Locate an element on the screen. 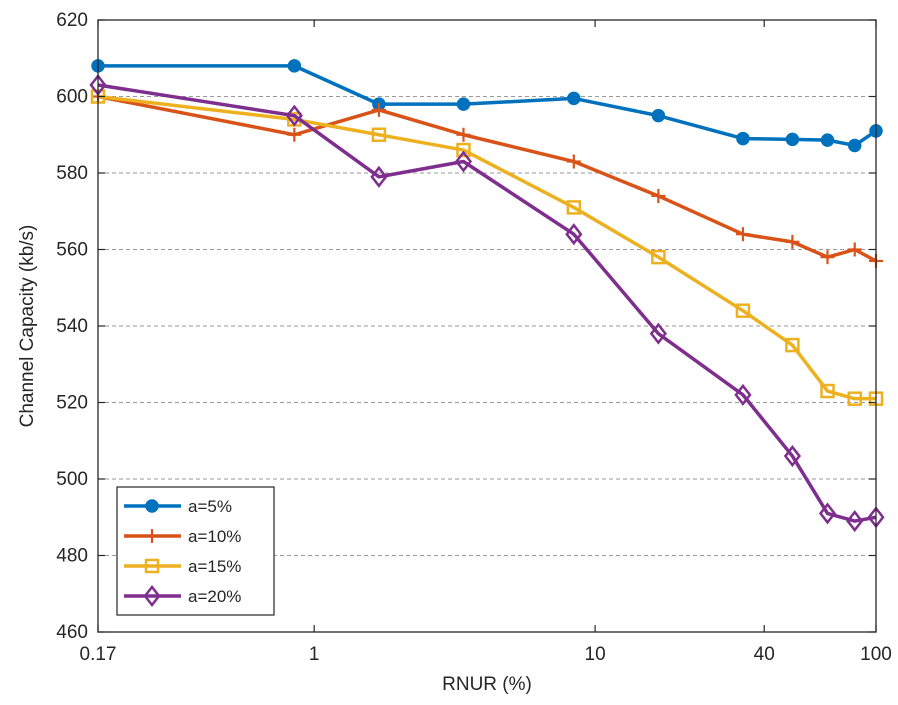 Image resolution: width=898 pixels, height=705 pixels. y-axis-title: Channel Capacity (kb/s) is located at coordinates (27, 326).